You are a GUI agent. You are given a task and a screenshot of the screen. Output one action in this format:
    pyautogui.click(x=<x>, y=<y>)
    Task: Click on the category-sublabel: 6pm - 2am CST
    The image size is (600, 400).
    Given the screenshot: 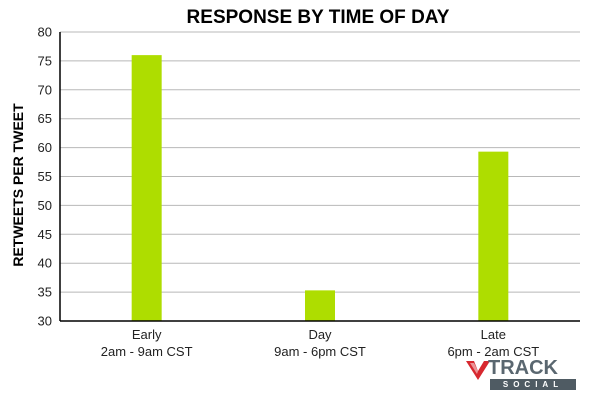 What is the action you would take?
    pyautogui.click(x=493, y=351)
    